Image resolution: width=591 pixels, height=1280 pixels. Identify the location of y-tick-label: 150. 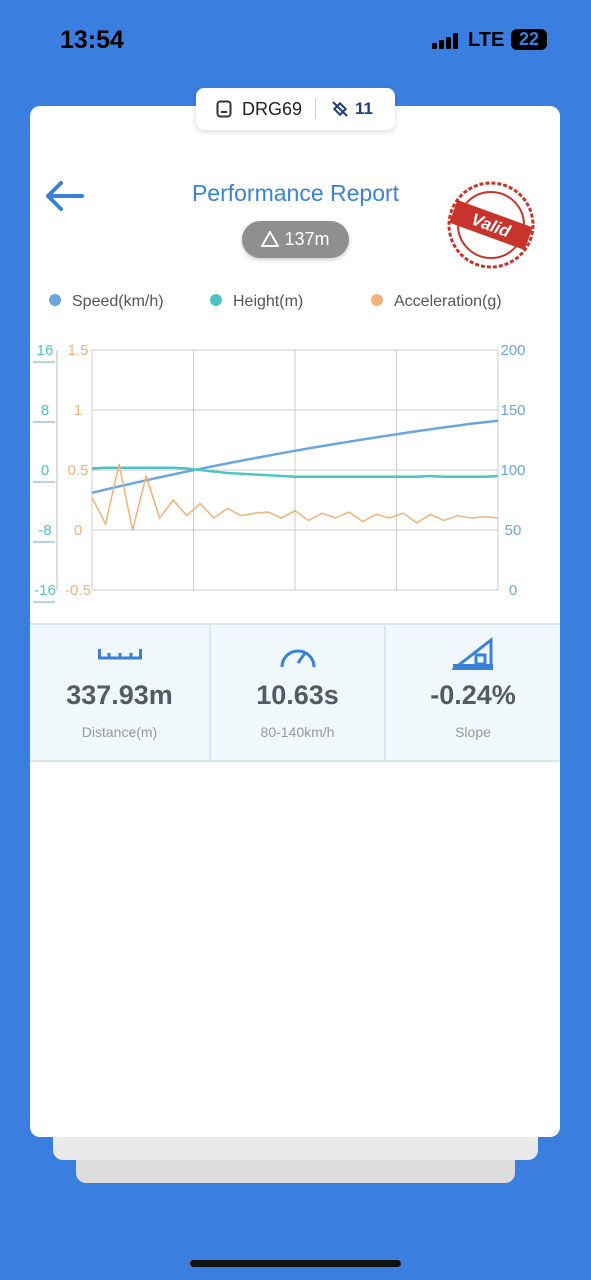
(512, 410).